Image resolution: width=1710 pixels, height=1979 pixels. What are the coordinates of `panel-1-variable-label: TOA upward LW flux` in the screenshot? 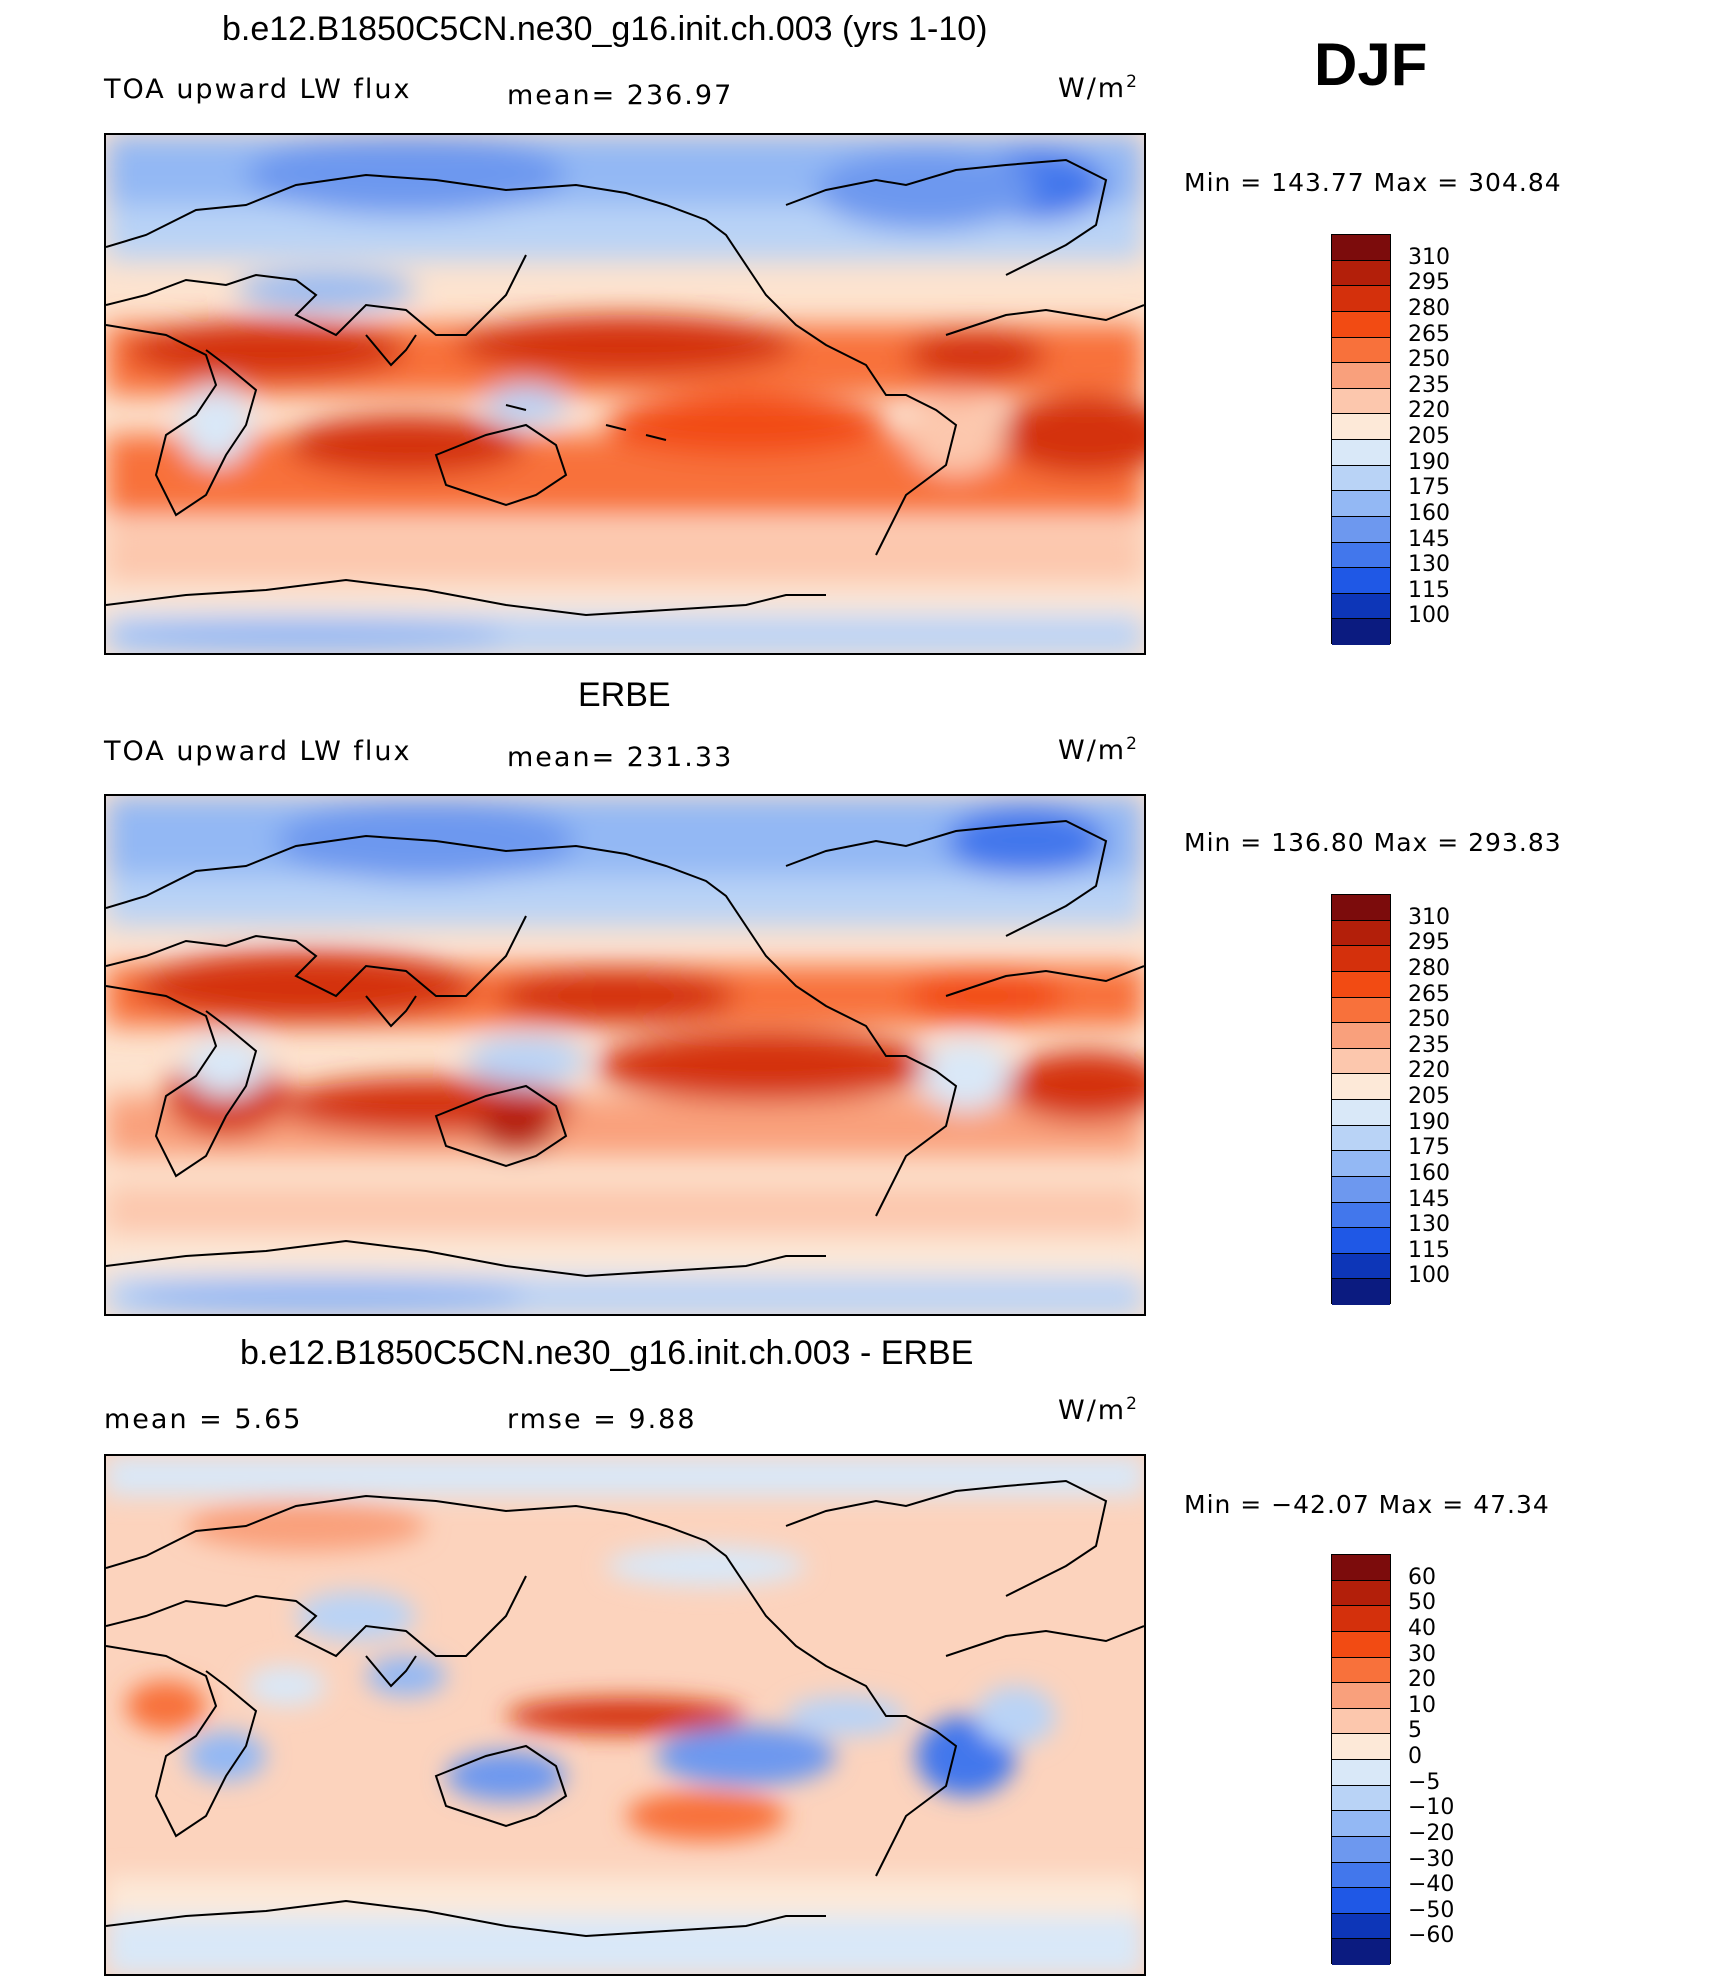 It's located at (258, 89).